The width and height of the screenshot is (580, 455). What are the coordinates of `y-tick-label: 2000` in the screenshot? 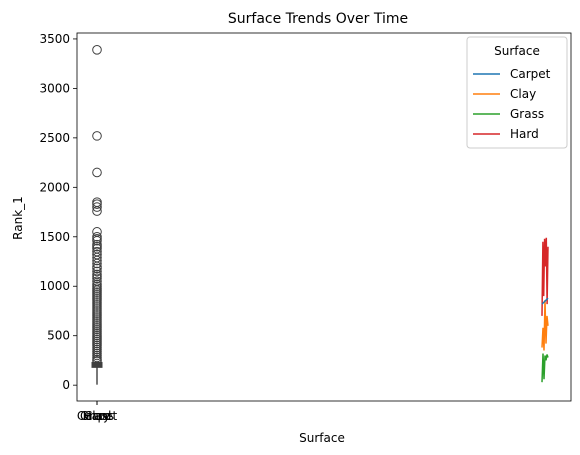 It's located at (54, 187).